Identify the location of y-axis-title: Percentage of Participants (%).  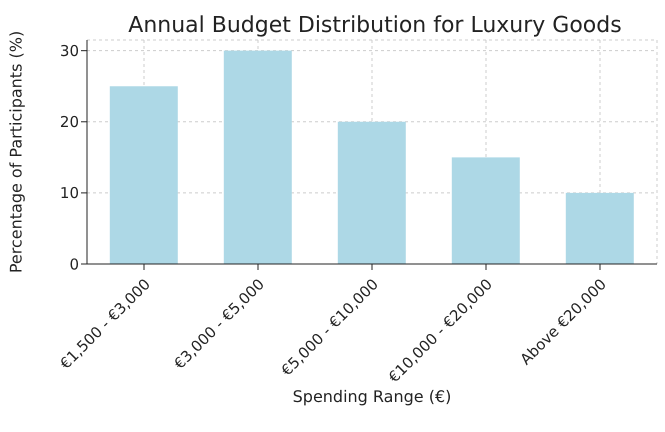
(16, 152).